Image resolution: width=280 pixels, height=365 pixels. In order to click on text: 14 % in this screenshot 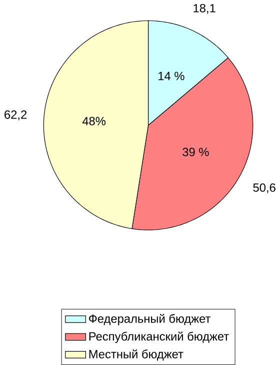, I will do `click(171, 76)`.